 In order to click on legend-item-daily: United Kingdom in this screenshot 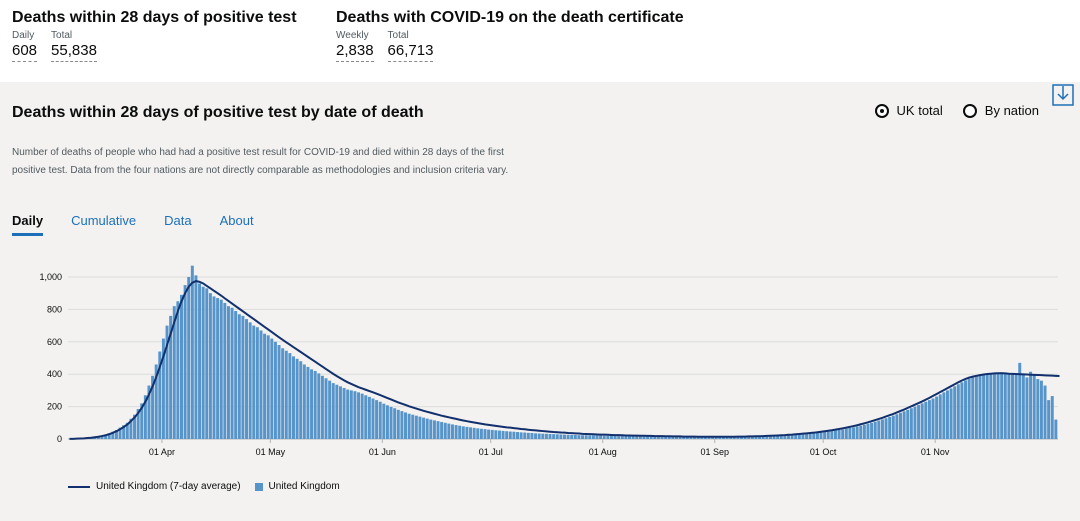, I will do `click(297, 486)`.